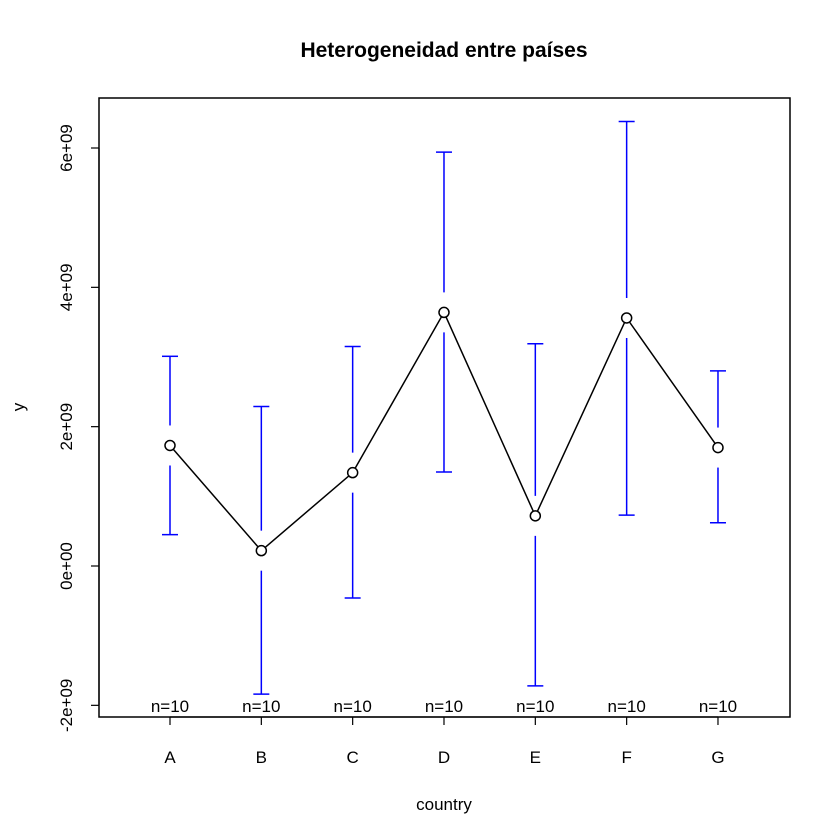  I want to click on y-tick-label: 6e+09, so click(66, 148).